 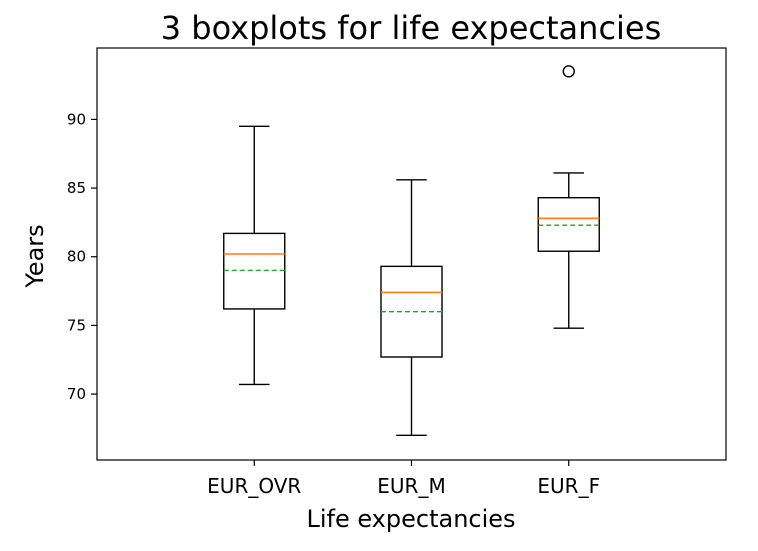 What do you see at coordinates (254, 486) in the screenshot?
I see `x-tick-label: EUR_OVR` at bounding box center [254, 486].